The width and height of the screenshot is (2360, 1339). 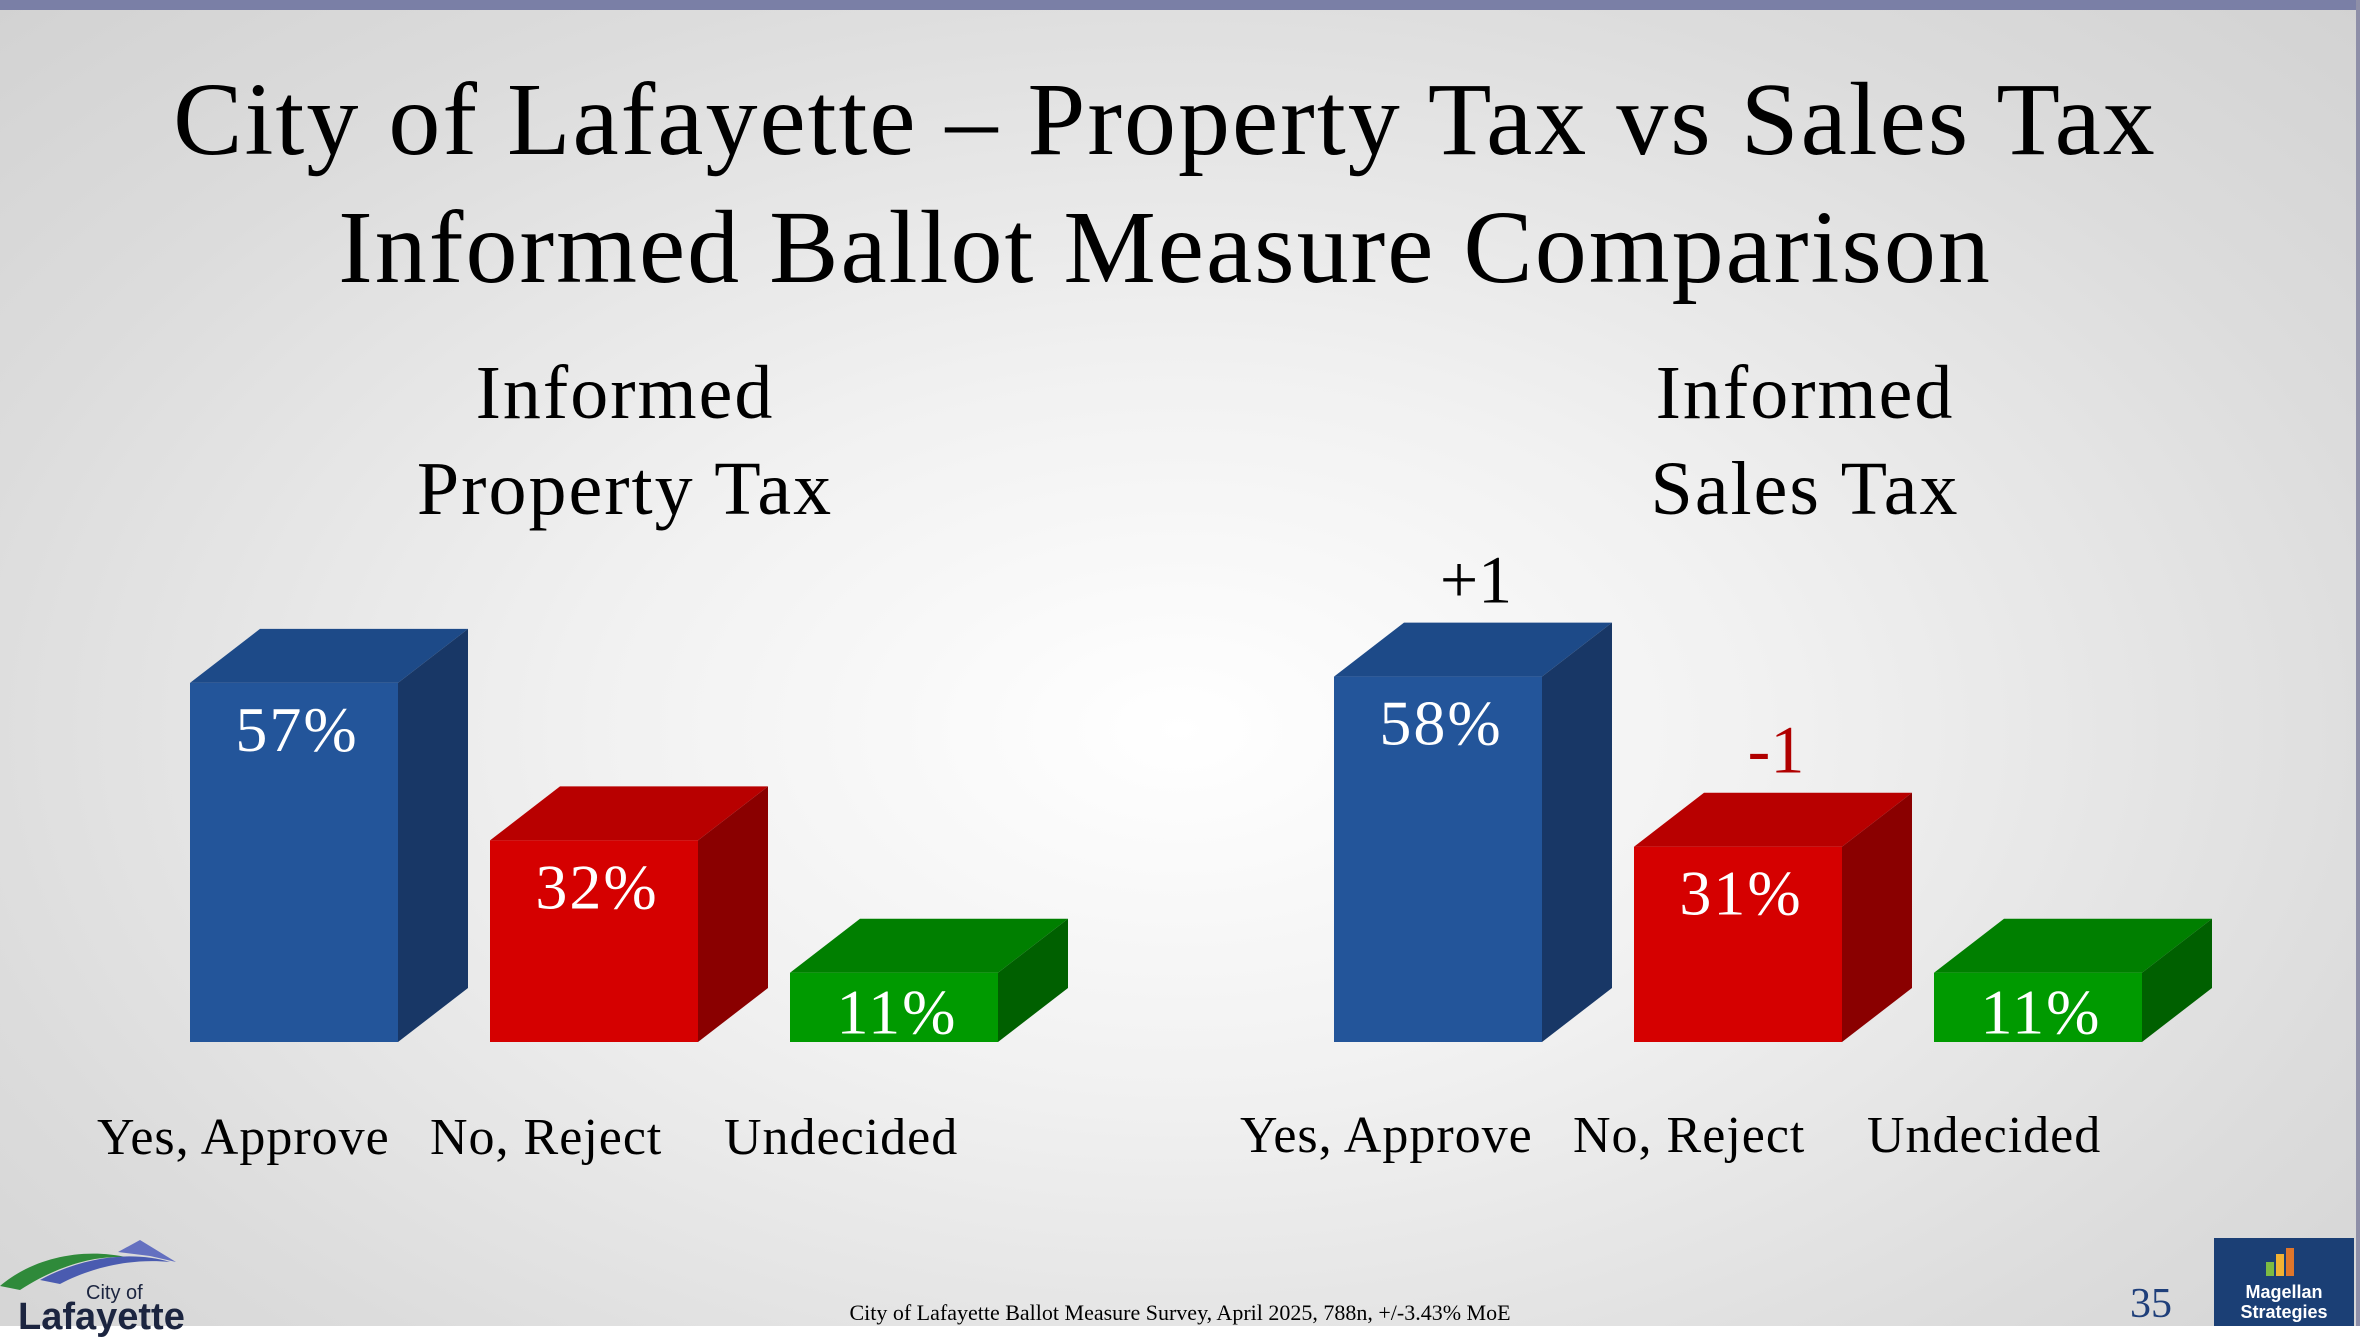 What do you see at coordinates (1033, 980) in the screenshot?
I see `chart-1-bar-undecided-side` at bounding box center [1033, 980].